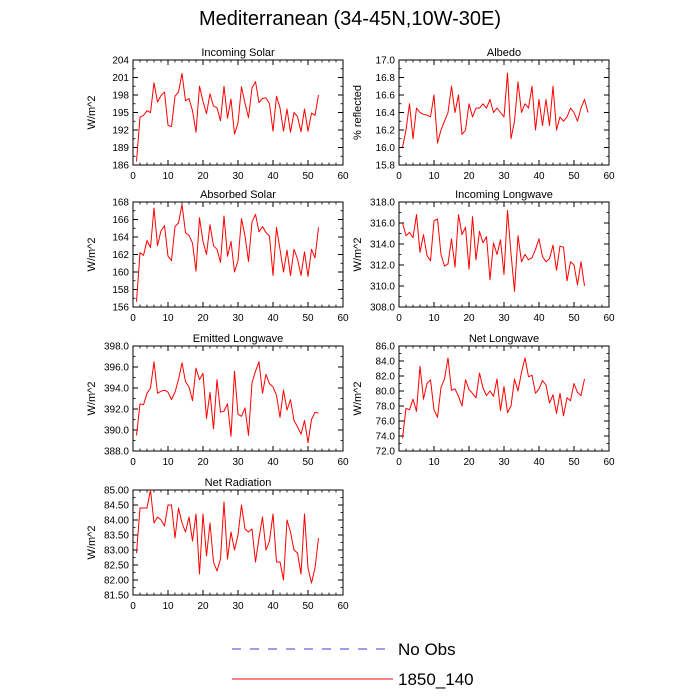  I want to click on y-tick-label: 390.0, so click(116, 431).